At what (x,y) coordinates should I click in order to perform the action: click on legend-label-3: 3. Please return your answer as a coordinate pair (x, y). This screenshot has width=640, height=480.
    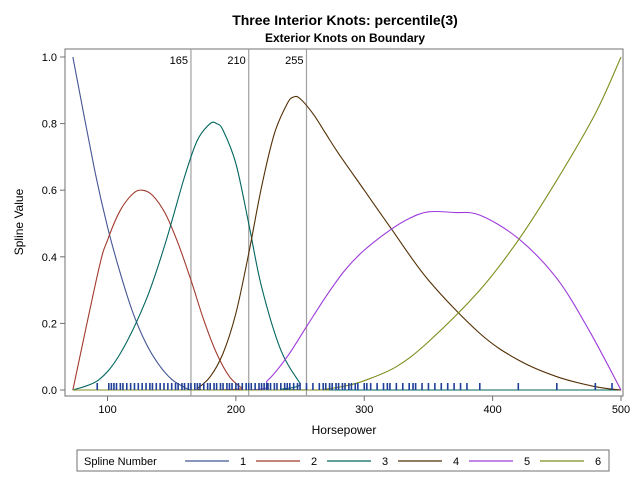
    Looking at the image, I should click on (385, 462).